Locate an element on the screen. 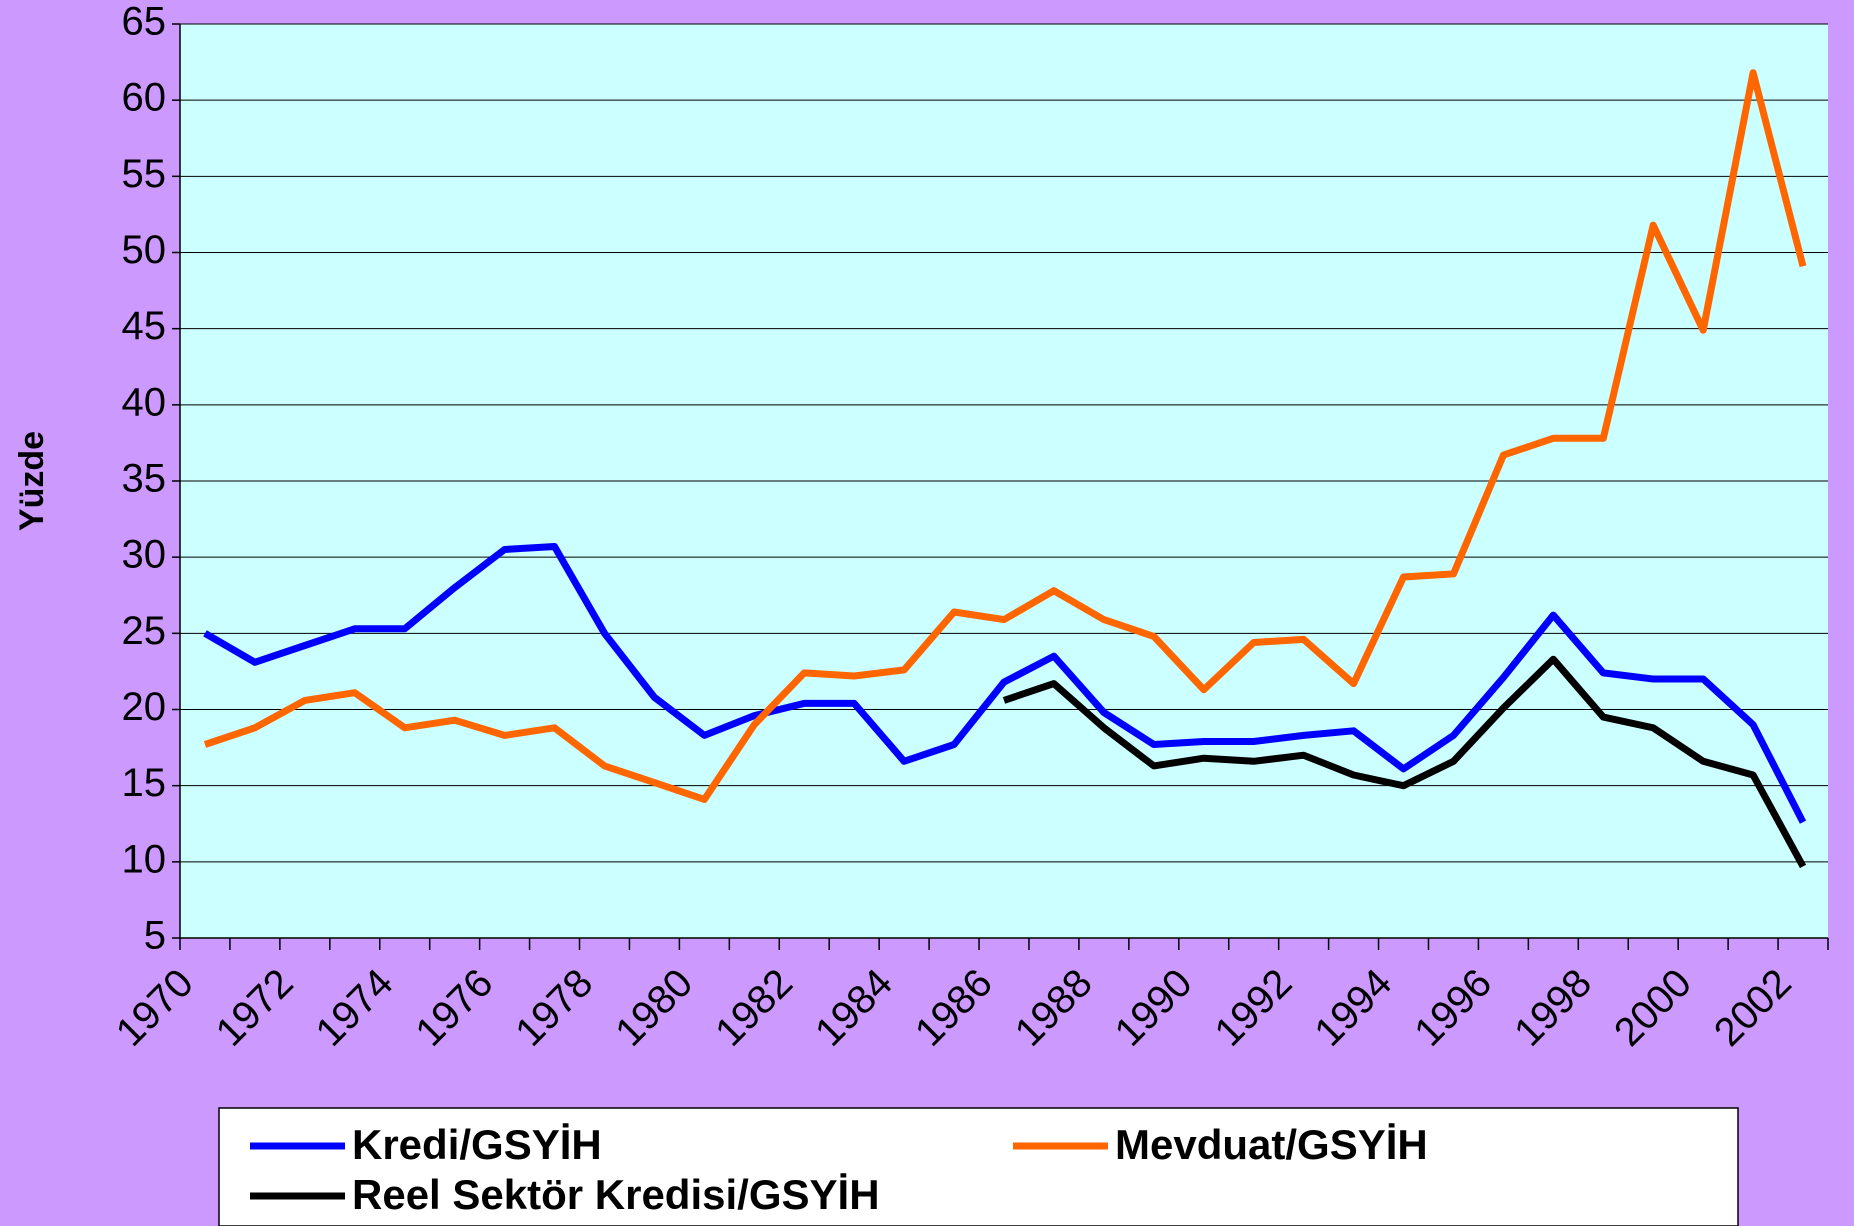  y-tick-label: 15 is located at coordinates (144, 783).